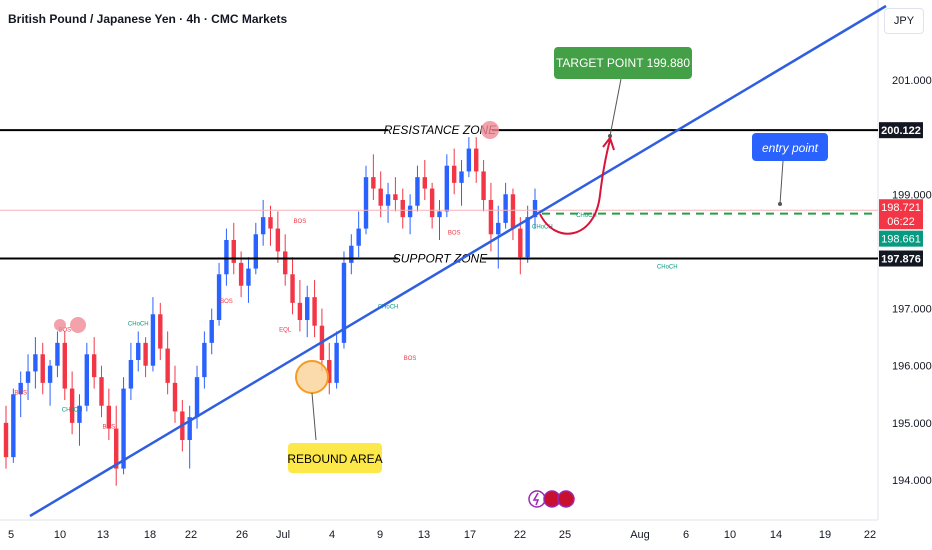 The width and height of the screenshot is (932, 550). What do you see at coordinates (686, 535) in the screenshot?
I see `x-tick-label: 6` at bounding box center [686, 535].